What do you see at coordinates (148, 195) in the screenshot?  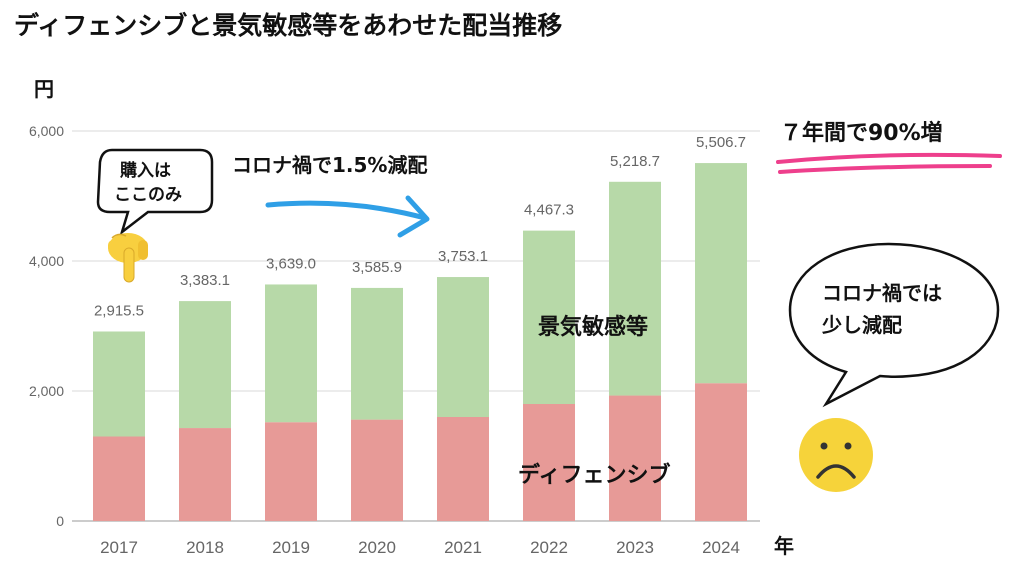 I see `bubble-line-2: ここのみ` at bounding box center [148, 195].